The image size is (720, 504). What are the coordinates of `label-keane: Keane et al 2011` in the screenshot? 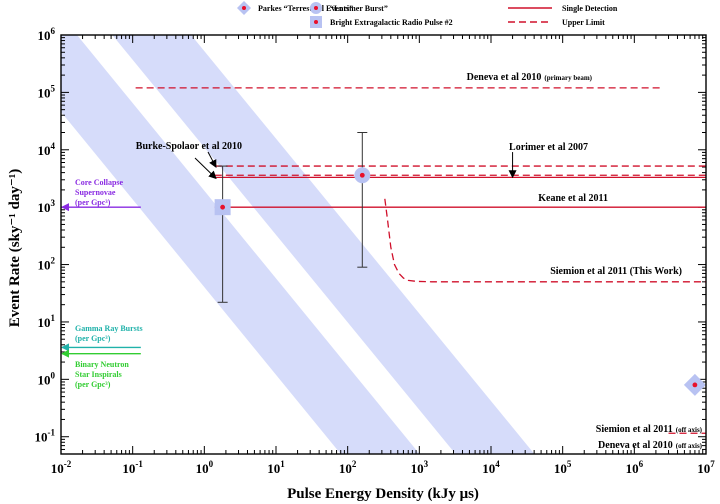 It's located at (573, 198).